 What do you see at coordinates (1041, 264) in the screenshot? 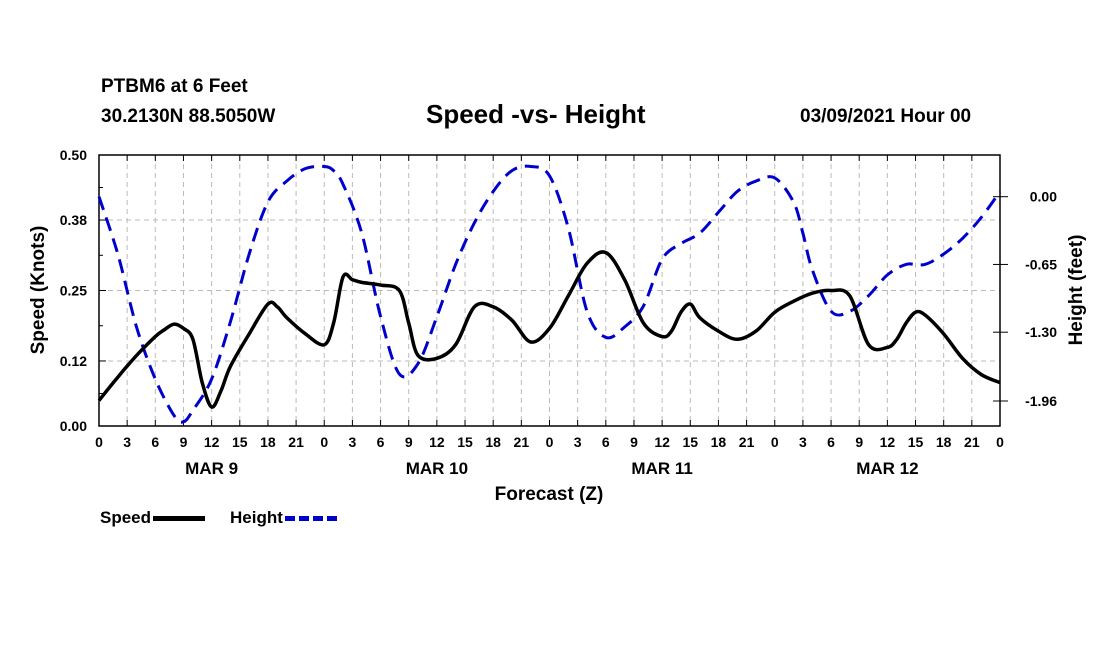
I see `y2-tick-label: -0.65` at bounding box center [1041, 264].